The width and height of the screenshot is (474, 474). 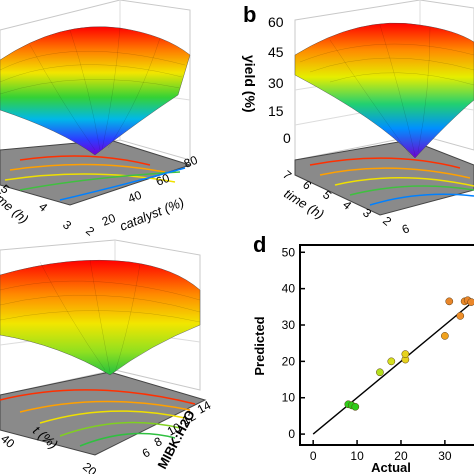 I want to click on panel-a-xtick-3: 2, so click(x=90, y=231).